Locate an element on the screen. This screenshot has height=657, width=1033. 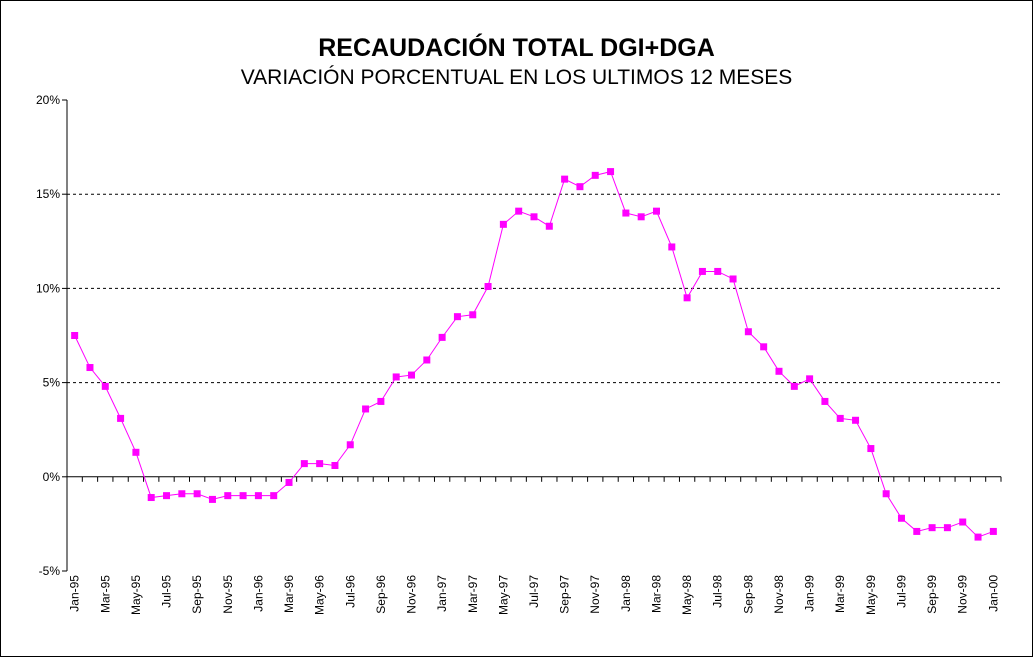
x-tick-label: Jul-98 is located at coordinates (718, 591).